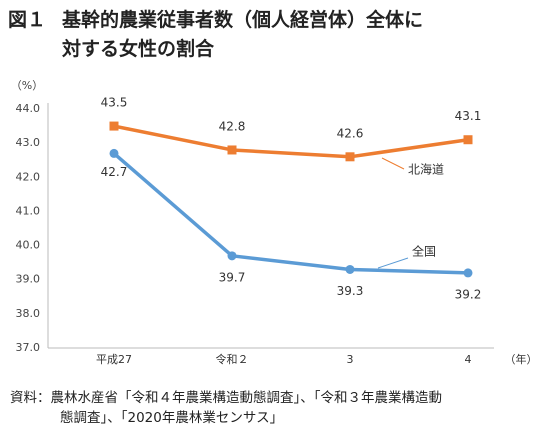 The image size is (545, 434). What do you see at coordinates (350, 133) in the screenshot?
I see `data-label-0-2: 42.6` at bounding box center [350, 133].